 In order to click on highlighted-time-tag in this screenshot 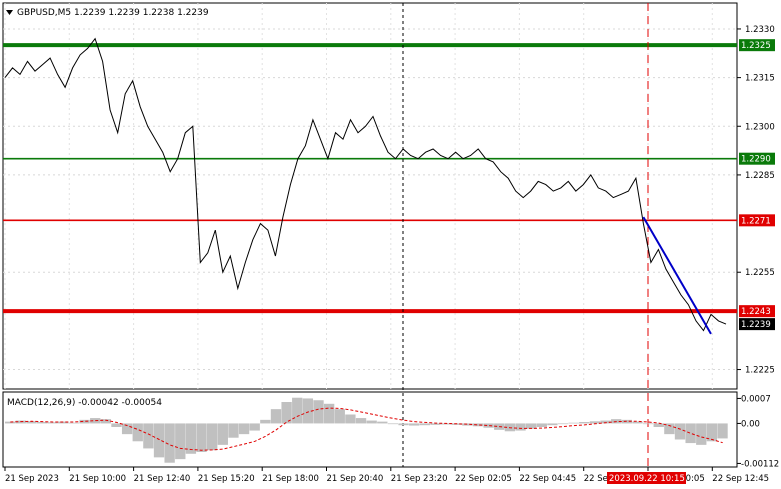, I will do `click(646, 478)`.